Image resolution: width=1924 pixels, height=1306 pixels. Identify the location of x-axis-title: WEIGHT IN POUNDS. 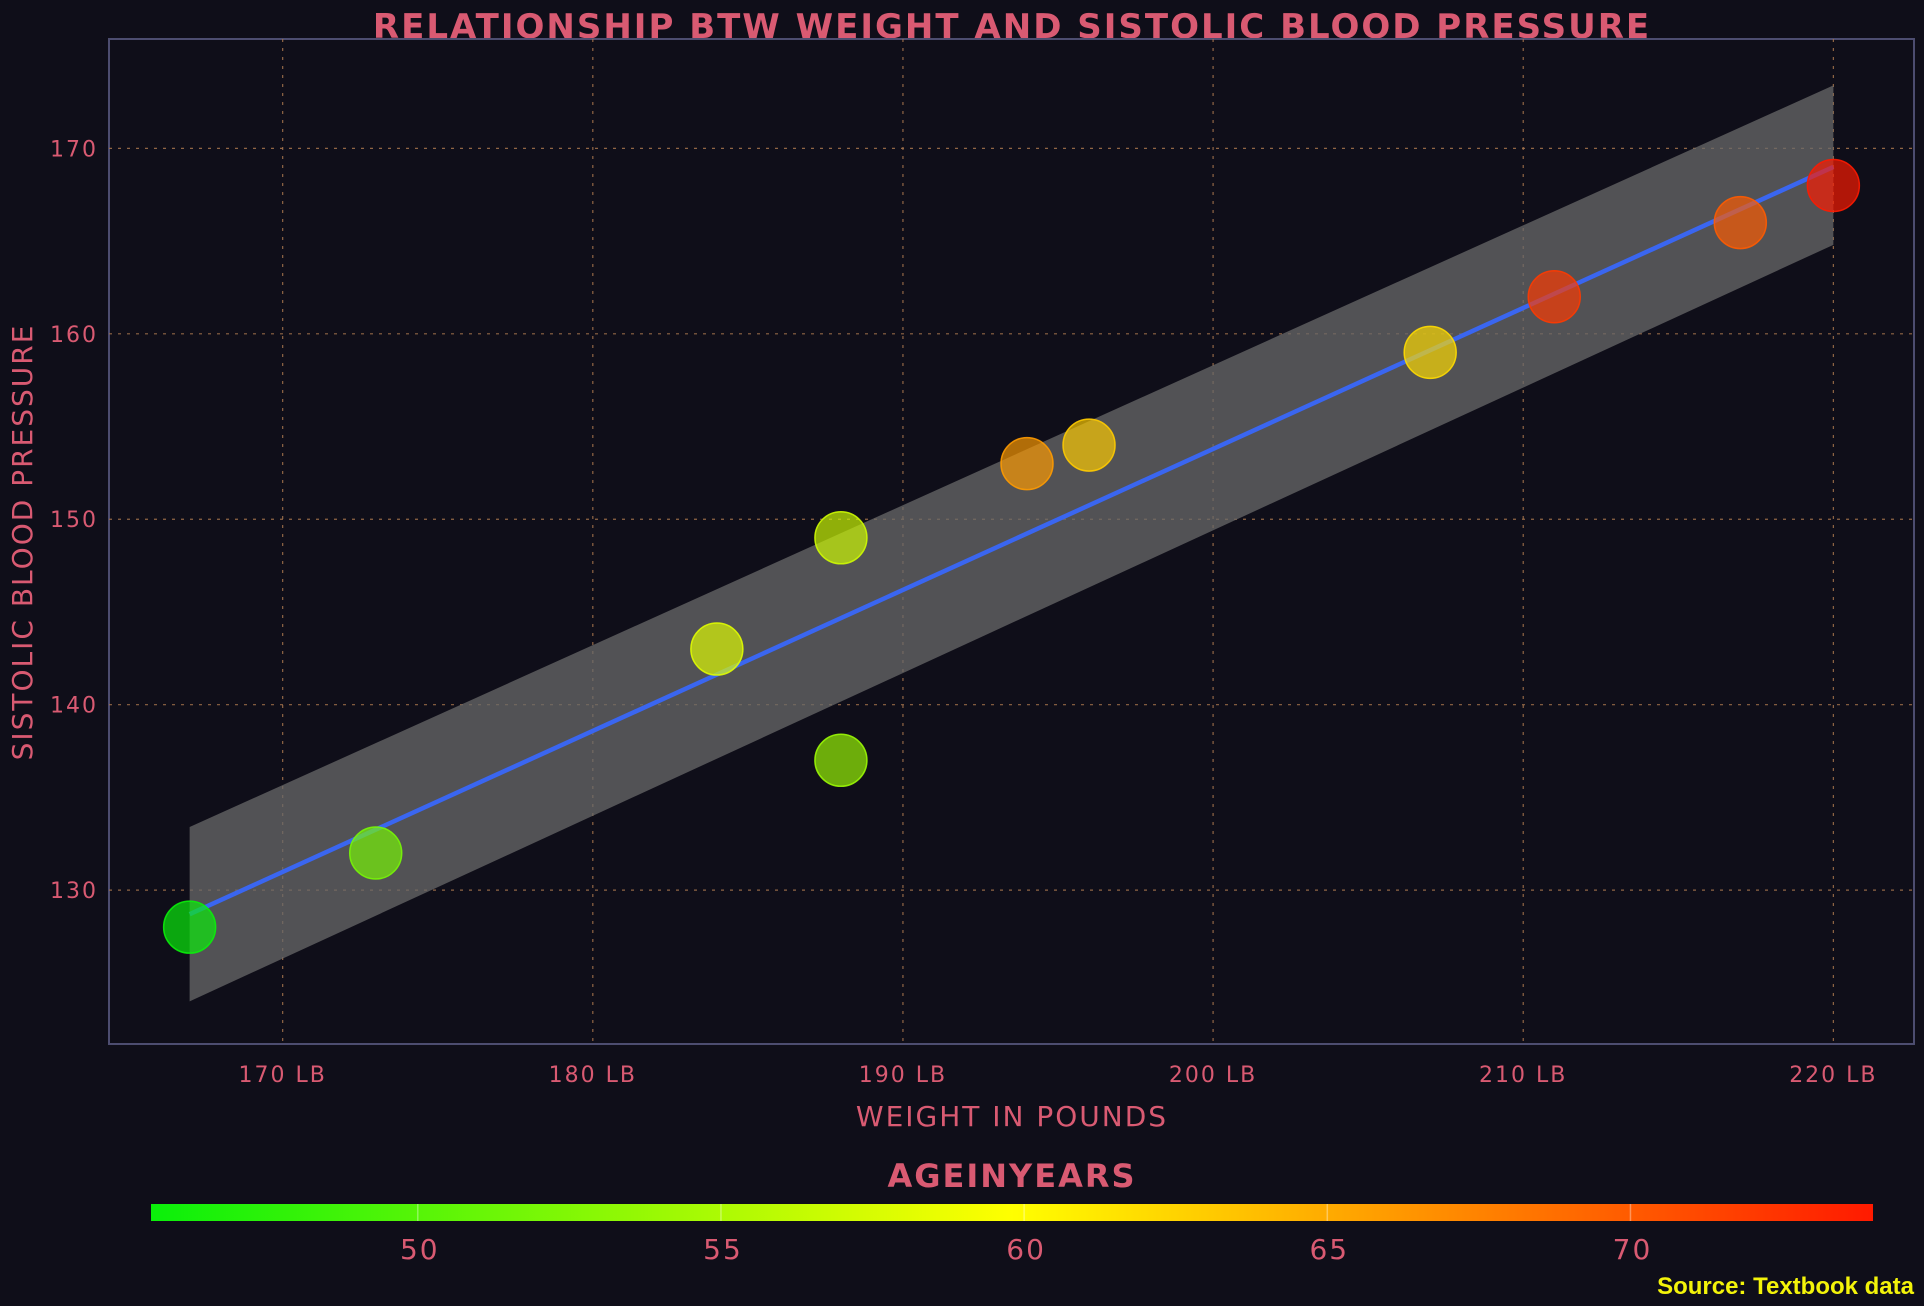
(1012, 1116).